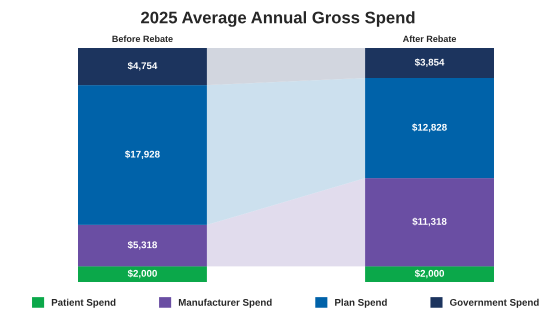  I want to click on data-label: $5,318, so click(143, 245).